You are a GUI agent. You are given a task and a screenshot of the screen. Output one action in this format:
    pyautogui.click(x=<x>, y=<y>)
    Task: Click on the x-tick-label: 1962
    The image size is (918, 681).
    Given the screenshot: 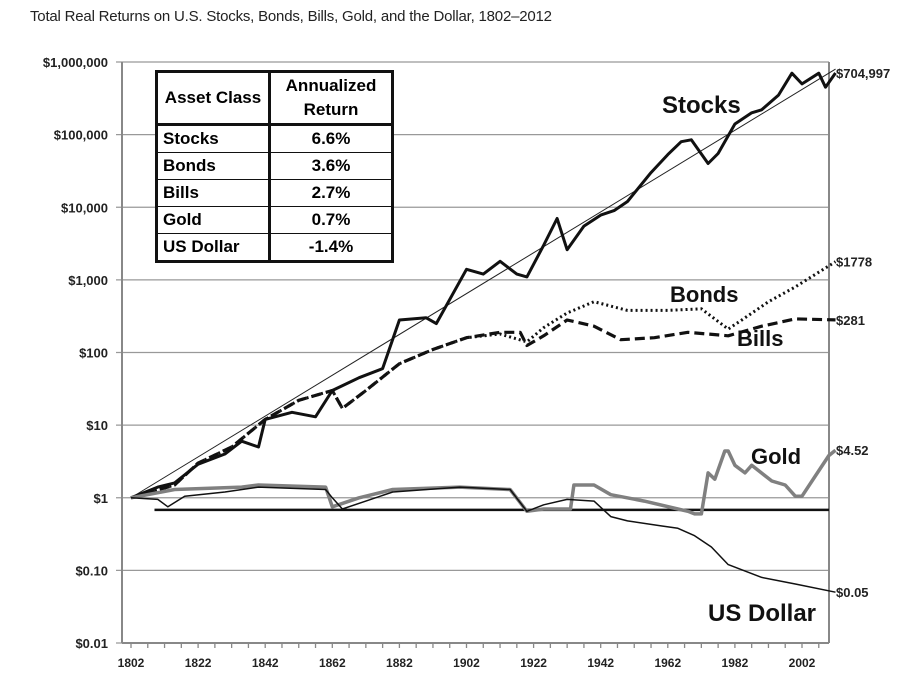 What is the action you would take?
    pyautogui.click(x=667, y=663)
    